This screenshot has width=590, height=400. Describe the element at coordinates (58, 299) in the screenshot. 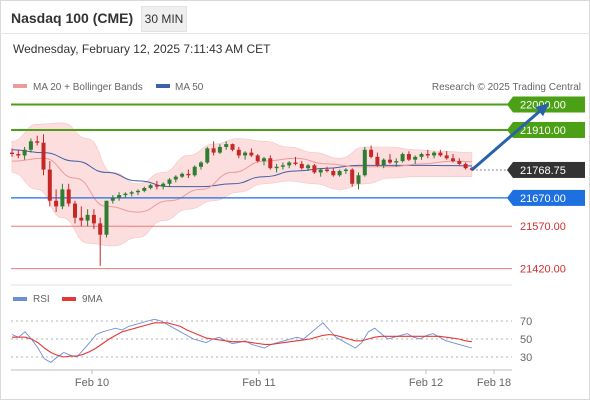

I see `rsi-legend: RSI 9MA` at that location.